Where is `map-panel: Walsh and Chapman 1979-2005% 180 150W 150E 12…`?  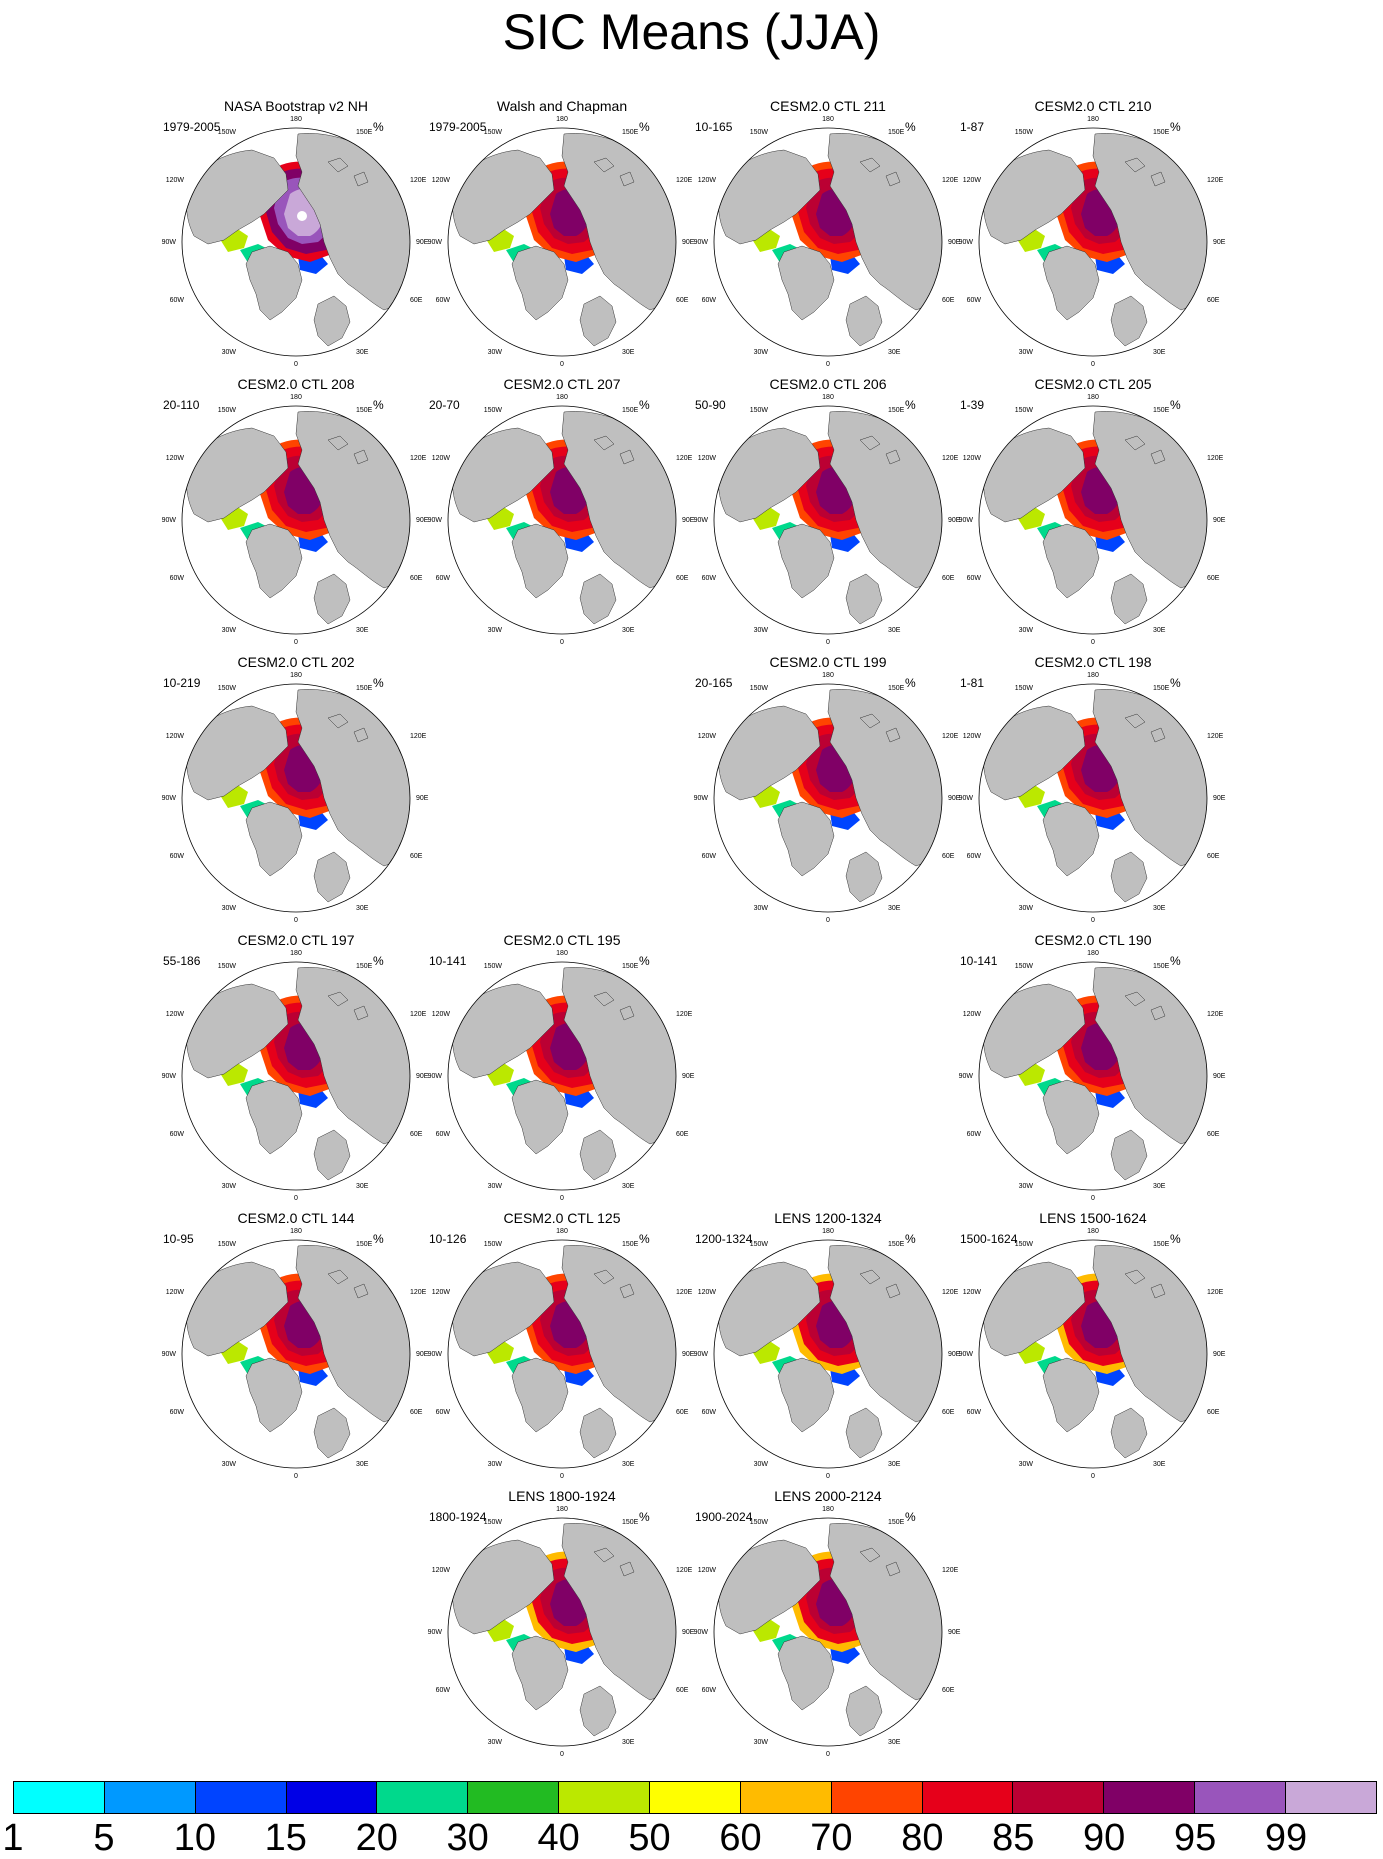
map-panel: Walsh and Chapman 1979-2005% 180 150W 150E 12… is located at coordinates (561, 233).